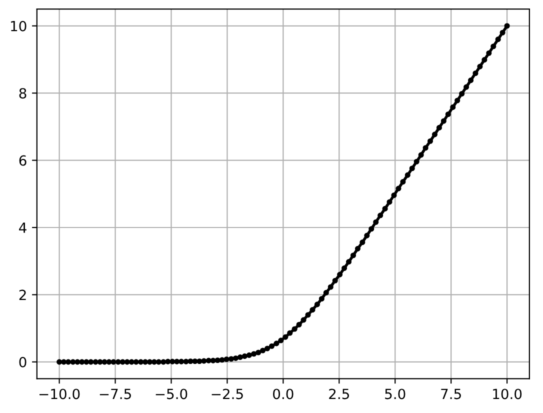  What do you see at coordinates (22, 93) in the screenshot?
I see `y-tick-label: 8` at bounding box center [22, 93].